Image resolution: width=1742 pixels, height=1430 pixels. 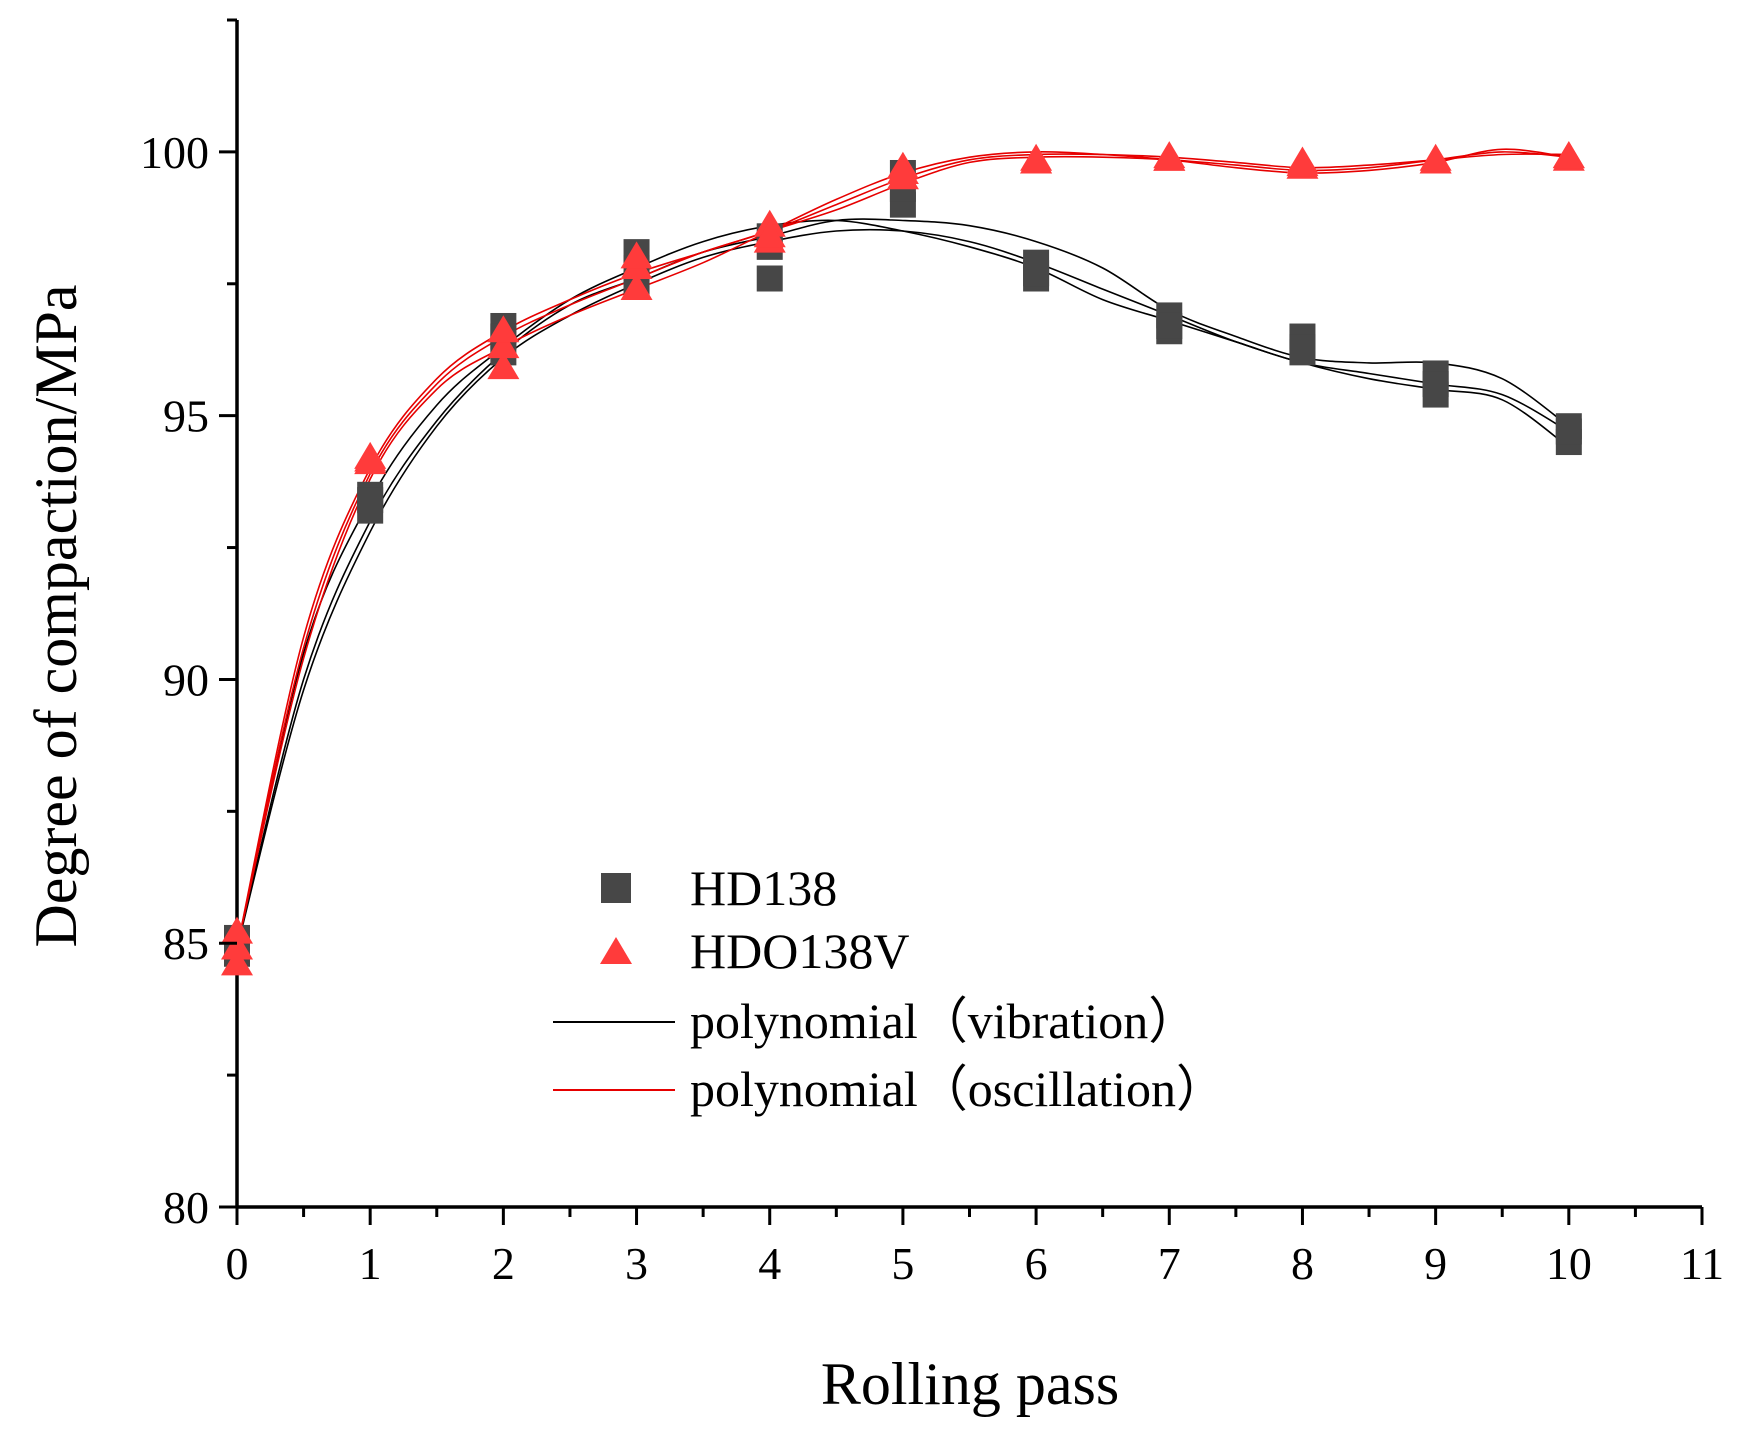 I want to click on y-tick-label: 95, so click(x=186, y=416).